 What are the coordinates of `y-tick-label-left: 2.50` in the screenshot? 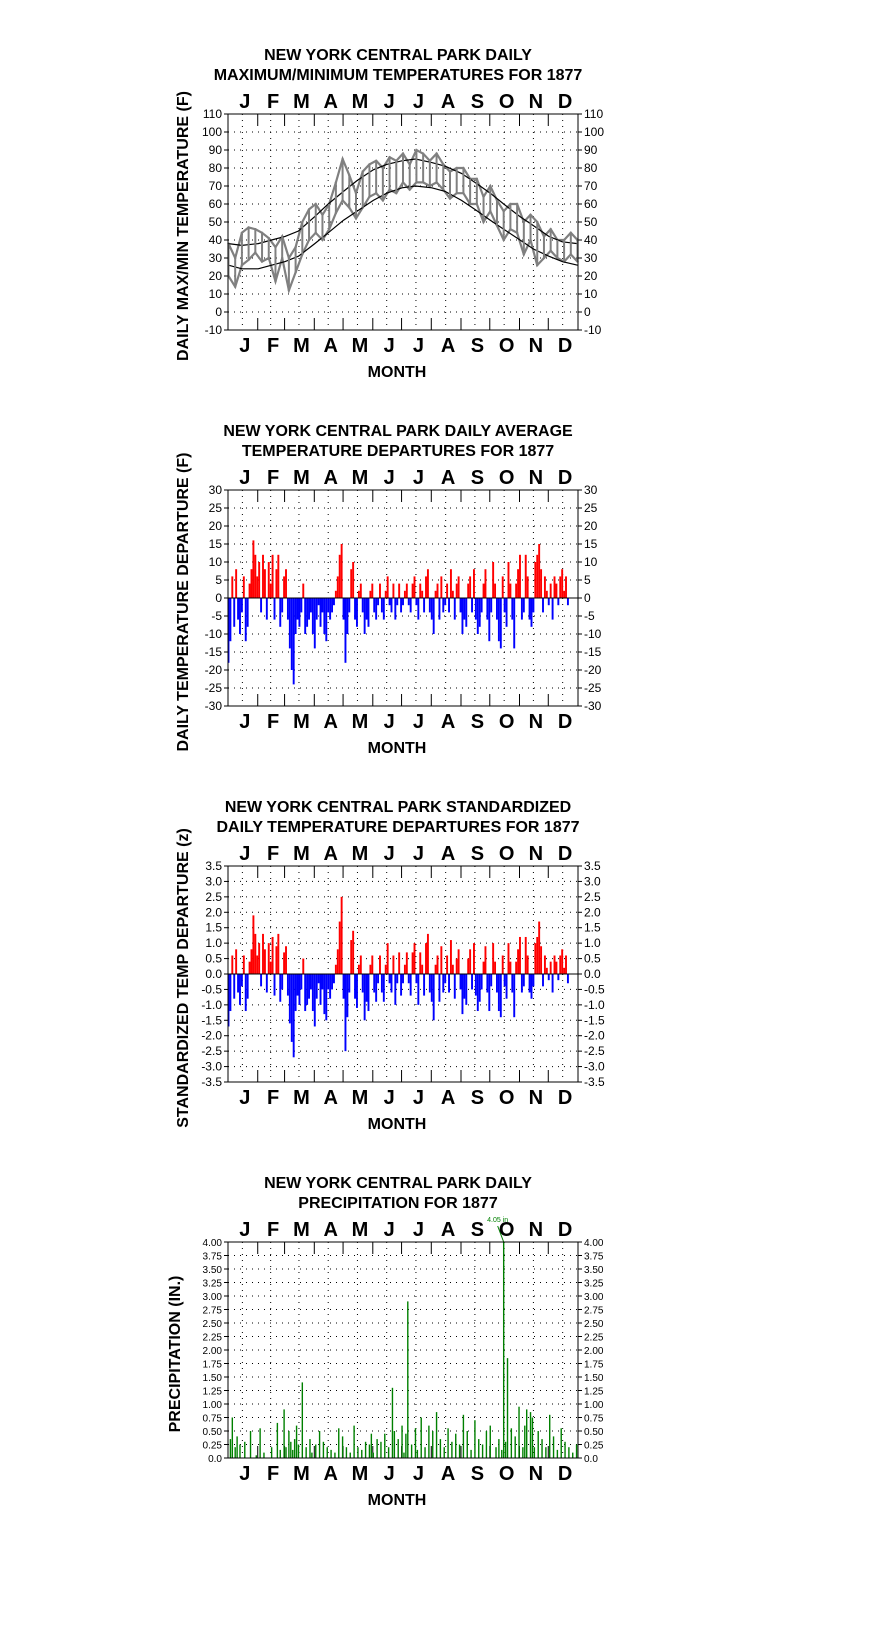 It's located at (213, 1324).